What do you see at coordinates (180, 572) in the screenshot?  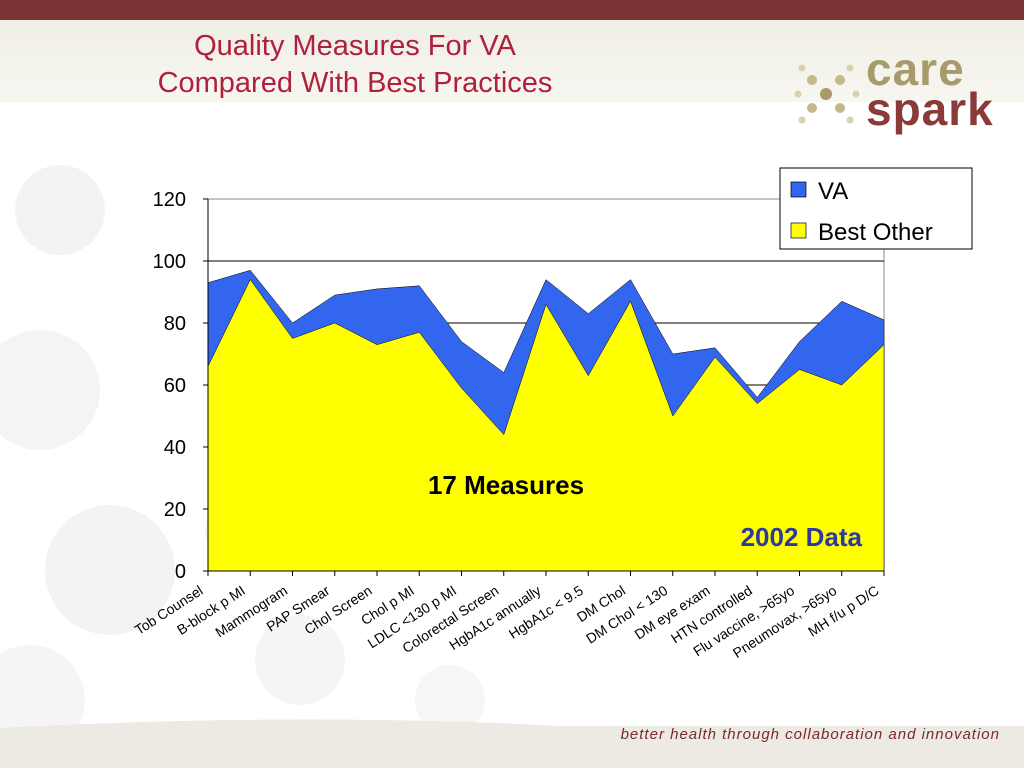 I see `y-tick-label: 0` at bounding box center [180, 572].